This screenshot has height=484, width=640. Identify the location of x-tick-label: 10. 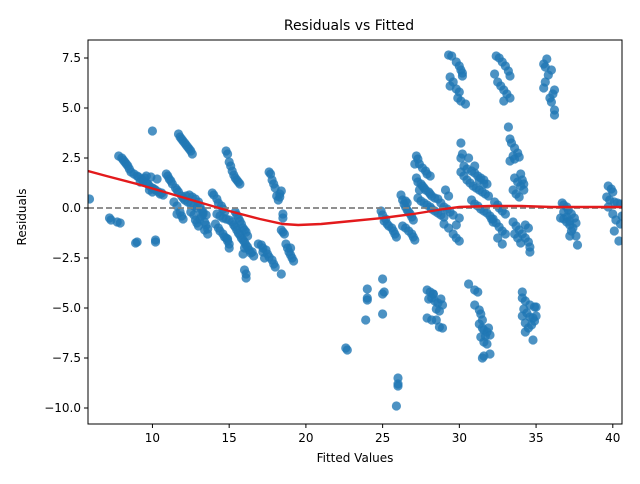
(152, 438).